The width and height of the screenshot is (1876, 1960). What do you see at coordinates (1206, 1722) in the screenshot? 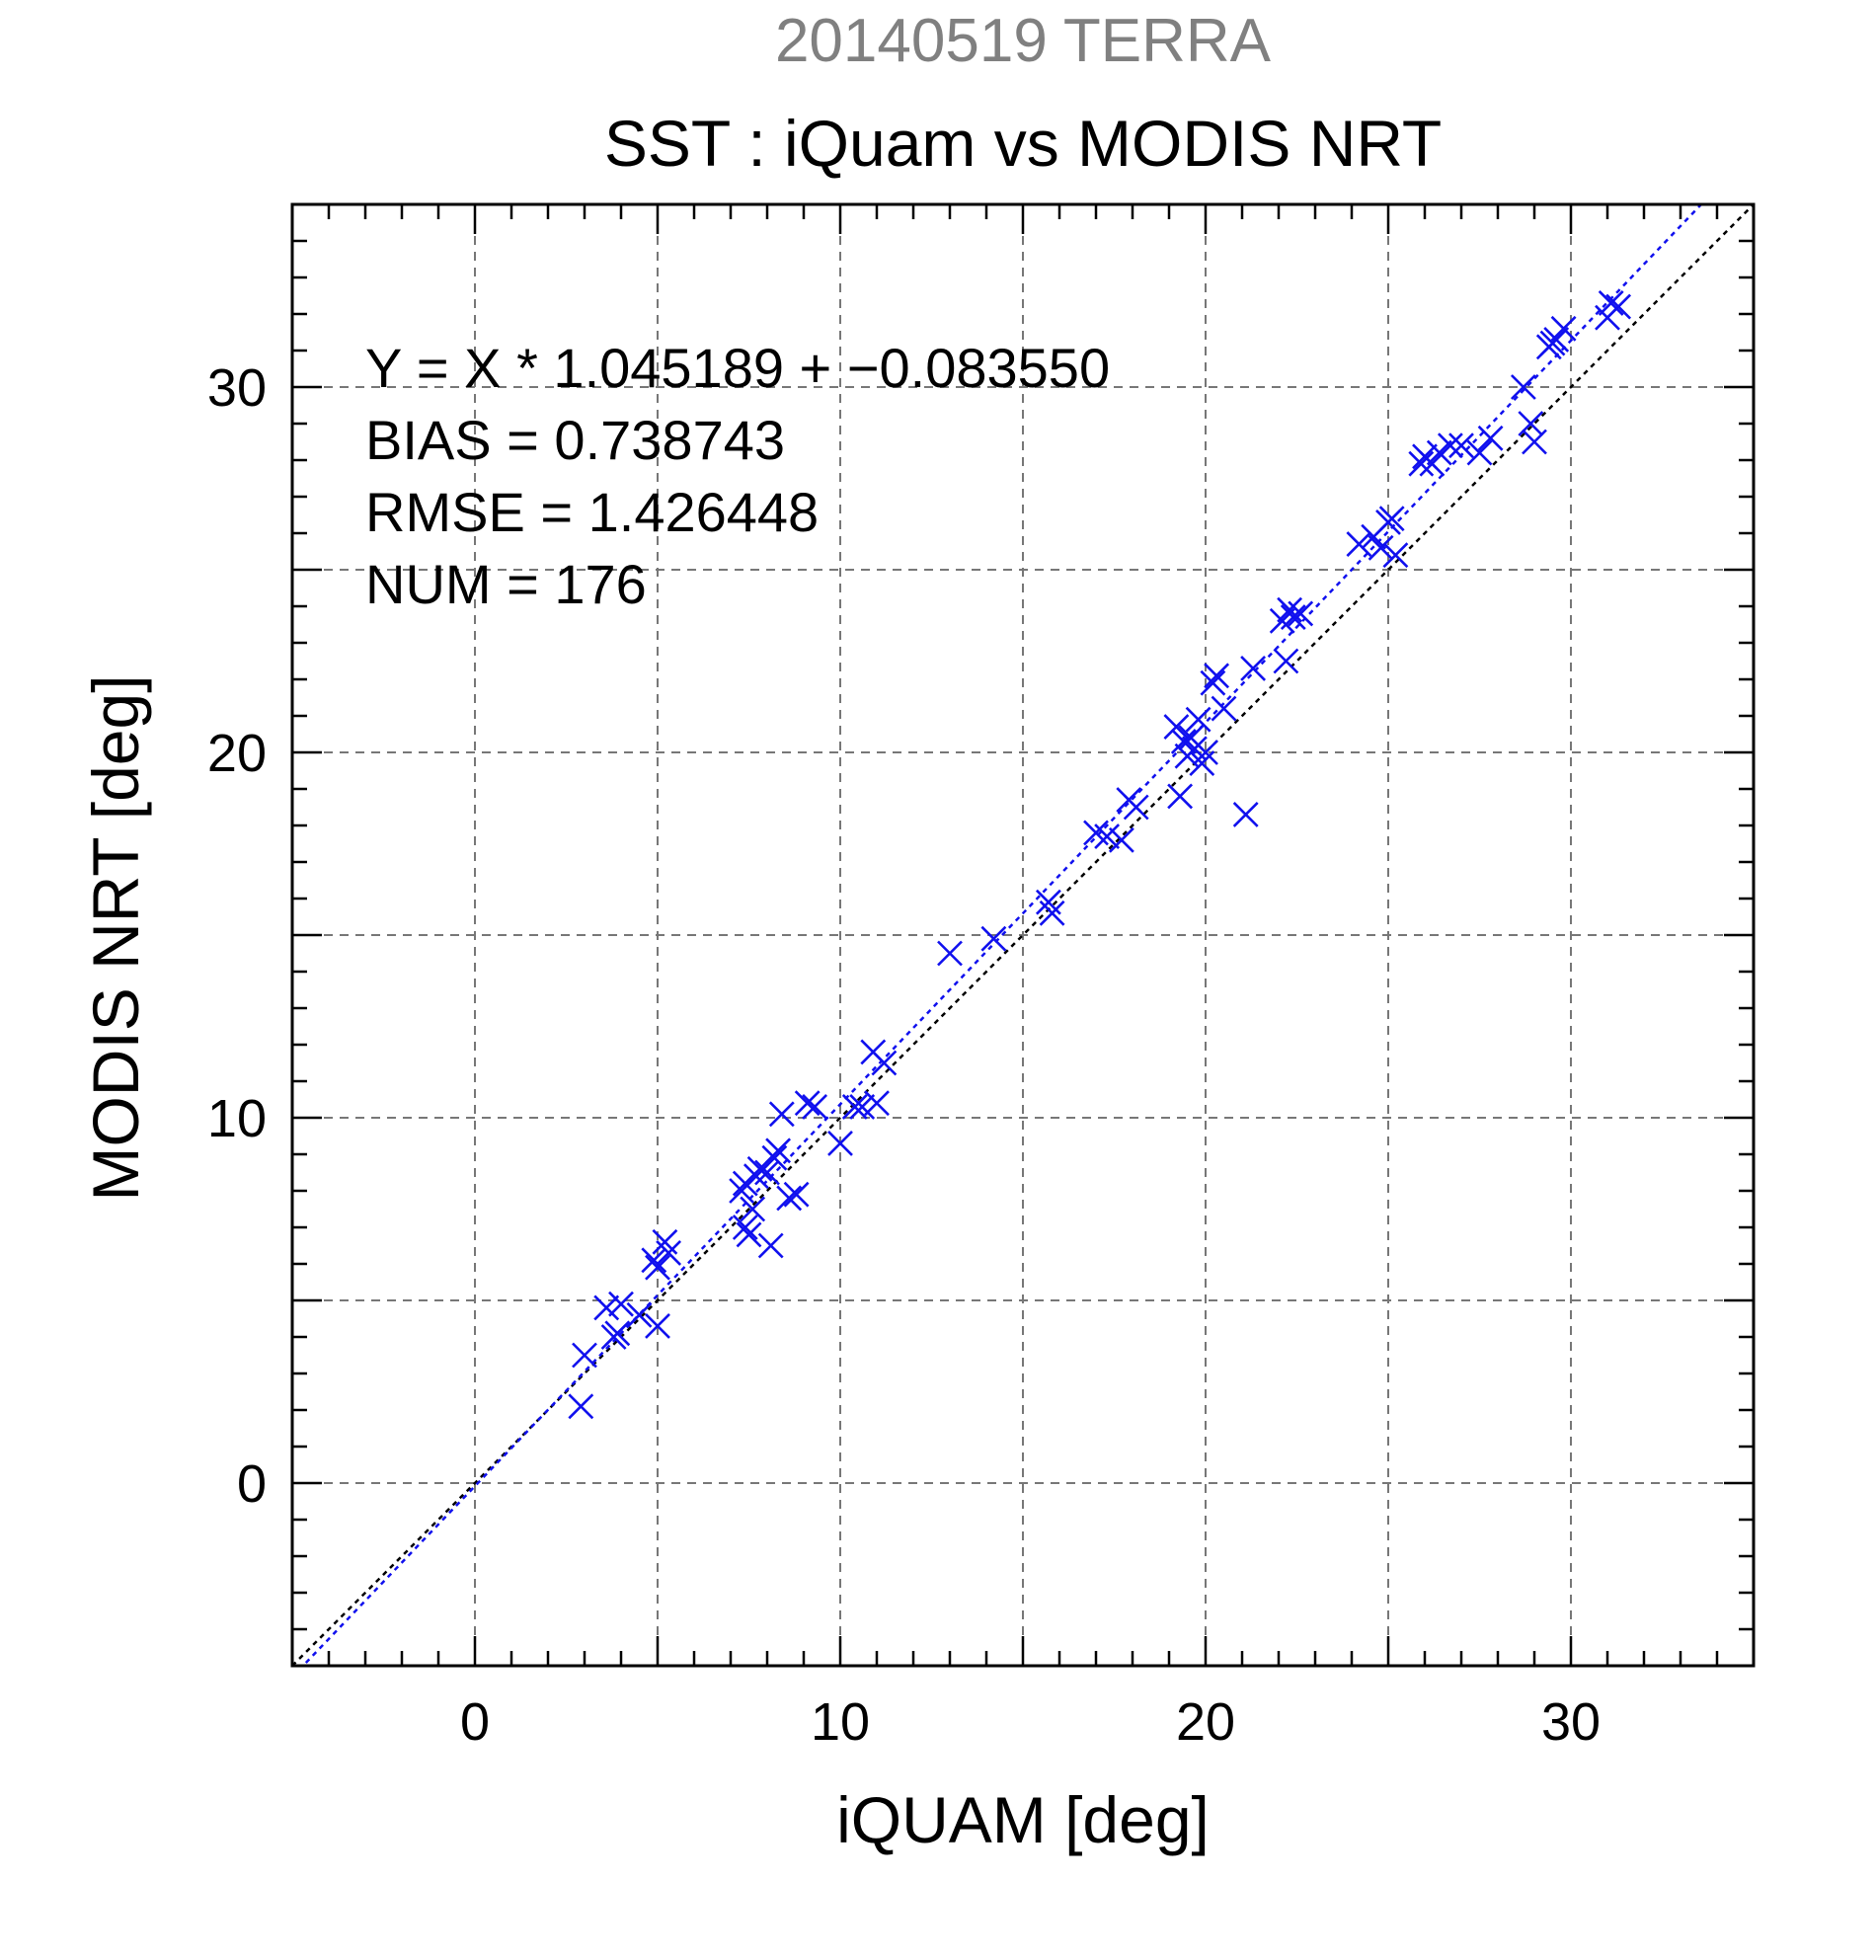
I see `x-tick-label: 20` at bounding box center [1206, 1722].